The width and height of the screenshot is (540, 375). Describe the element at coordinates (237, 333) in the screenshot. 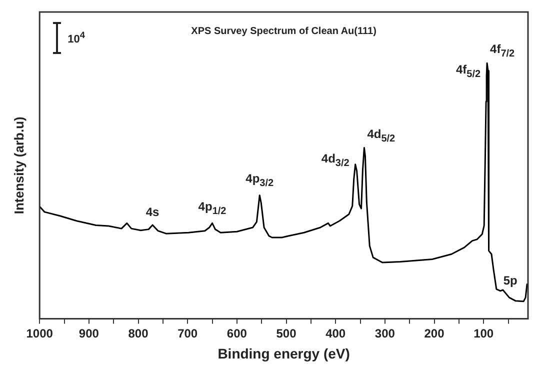

I see `x-tick-label: 600` at that location.